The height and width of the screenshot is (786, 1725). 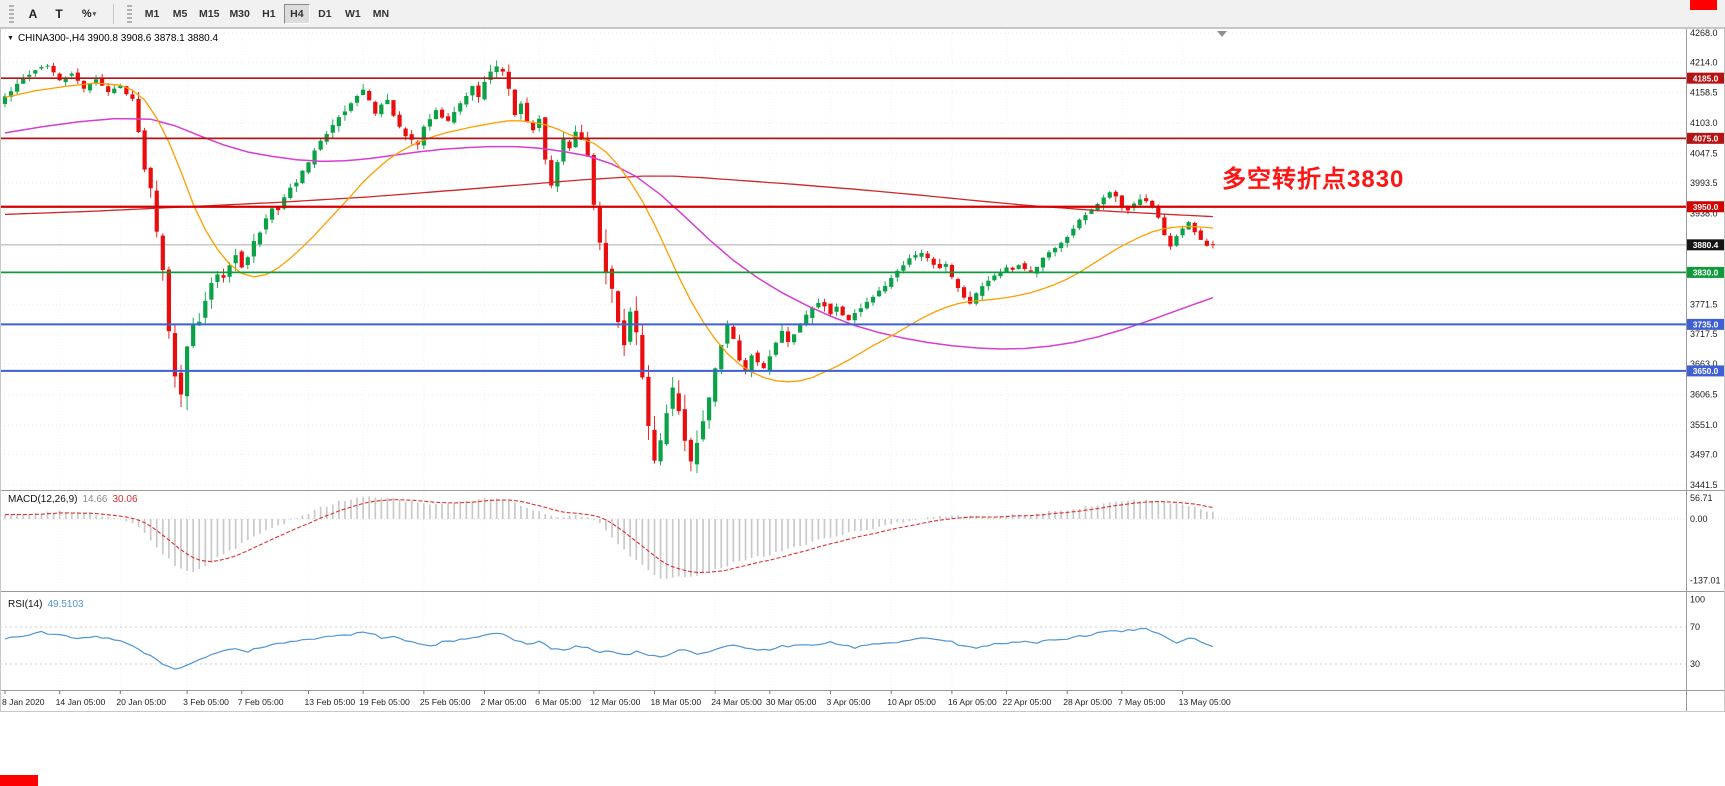 I want to click on svg-text: 3551.0, so click(x=1704, y=425).